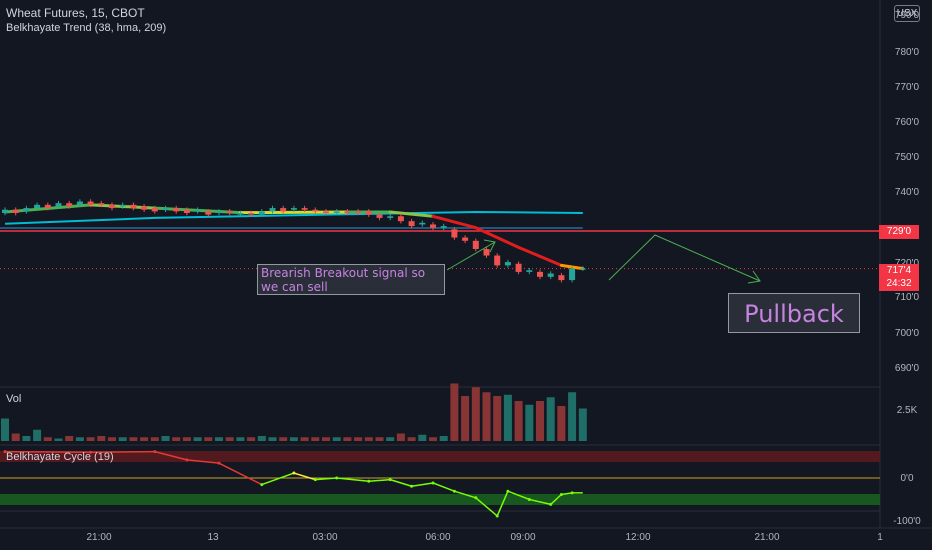 This screenshot has height=550, width=932. What do you see at coordinates (75, 13) in the screenshot?
I see `symbol-title: Wheat Futures, 15, CBOT` at bounding box center [75, 13].